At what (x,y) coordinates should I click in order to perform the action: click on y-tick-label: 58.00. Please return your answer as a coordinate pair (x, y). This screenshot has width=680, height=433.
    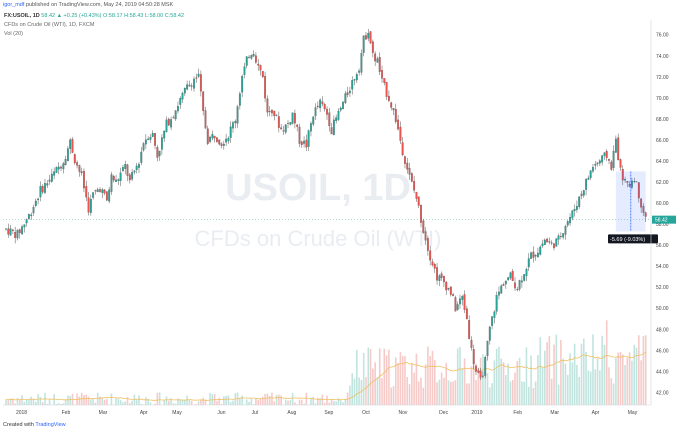
    Looking at the image, I should click on (662, 225).